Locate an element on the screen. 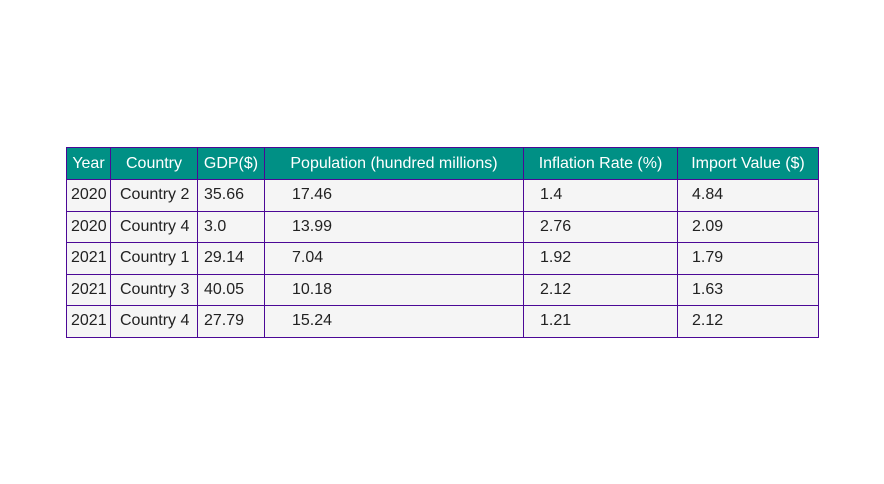 The width and height of the screenshot is (884, 484). table-row: 2020 Country 2 35.66 17.46 1.4 4.84 is located at coordinates (442, 195).